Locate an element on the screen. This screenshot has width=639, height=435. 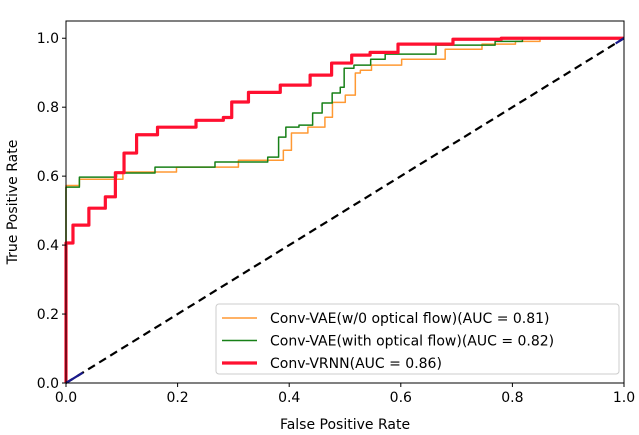
y-tick-label: 0.6 is located at coordinates (48, 177).